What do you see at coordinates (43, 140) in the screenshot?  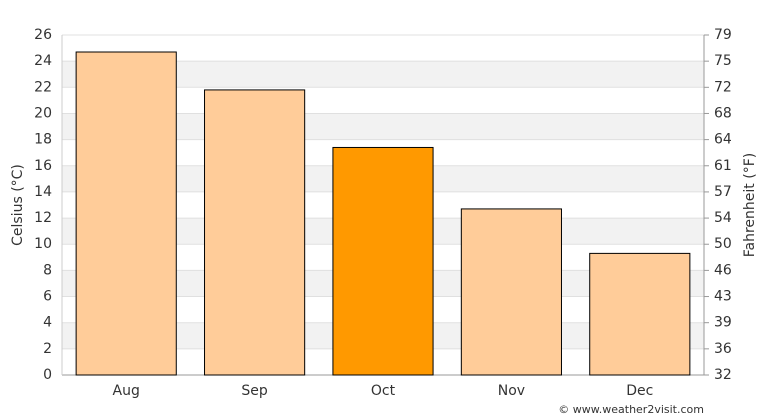 I see `y-tick-label: 18` at bounding box center [43, 140].